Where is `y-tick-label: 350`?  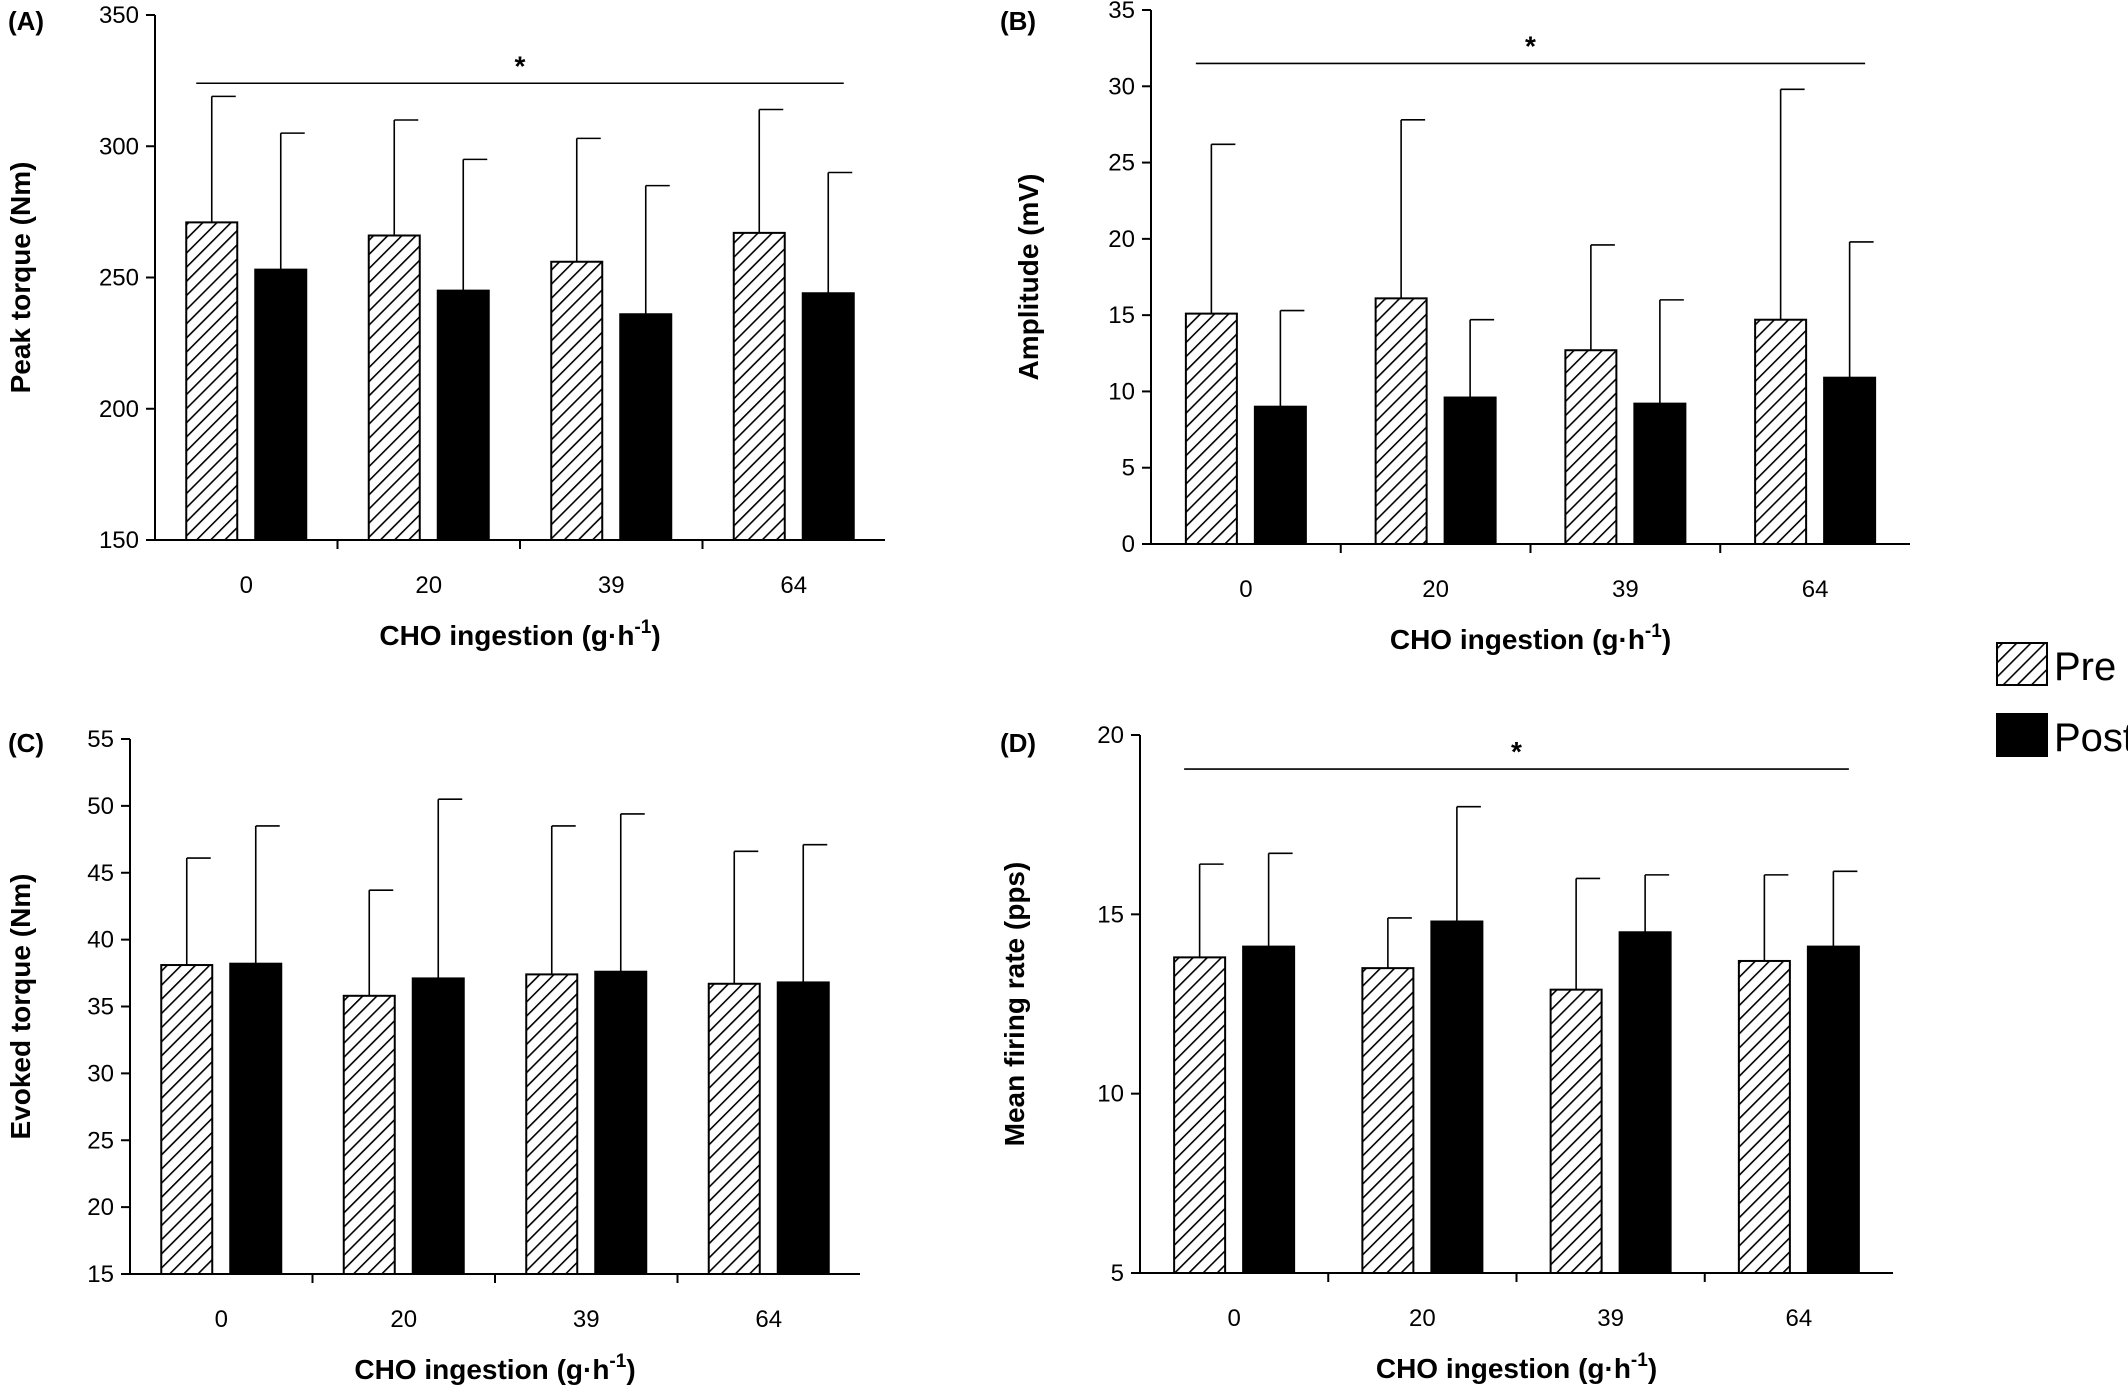 y-tick-label: 350 is located at coordinates (119, 15).